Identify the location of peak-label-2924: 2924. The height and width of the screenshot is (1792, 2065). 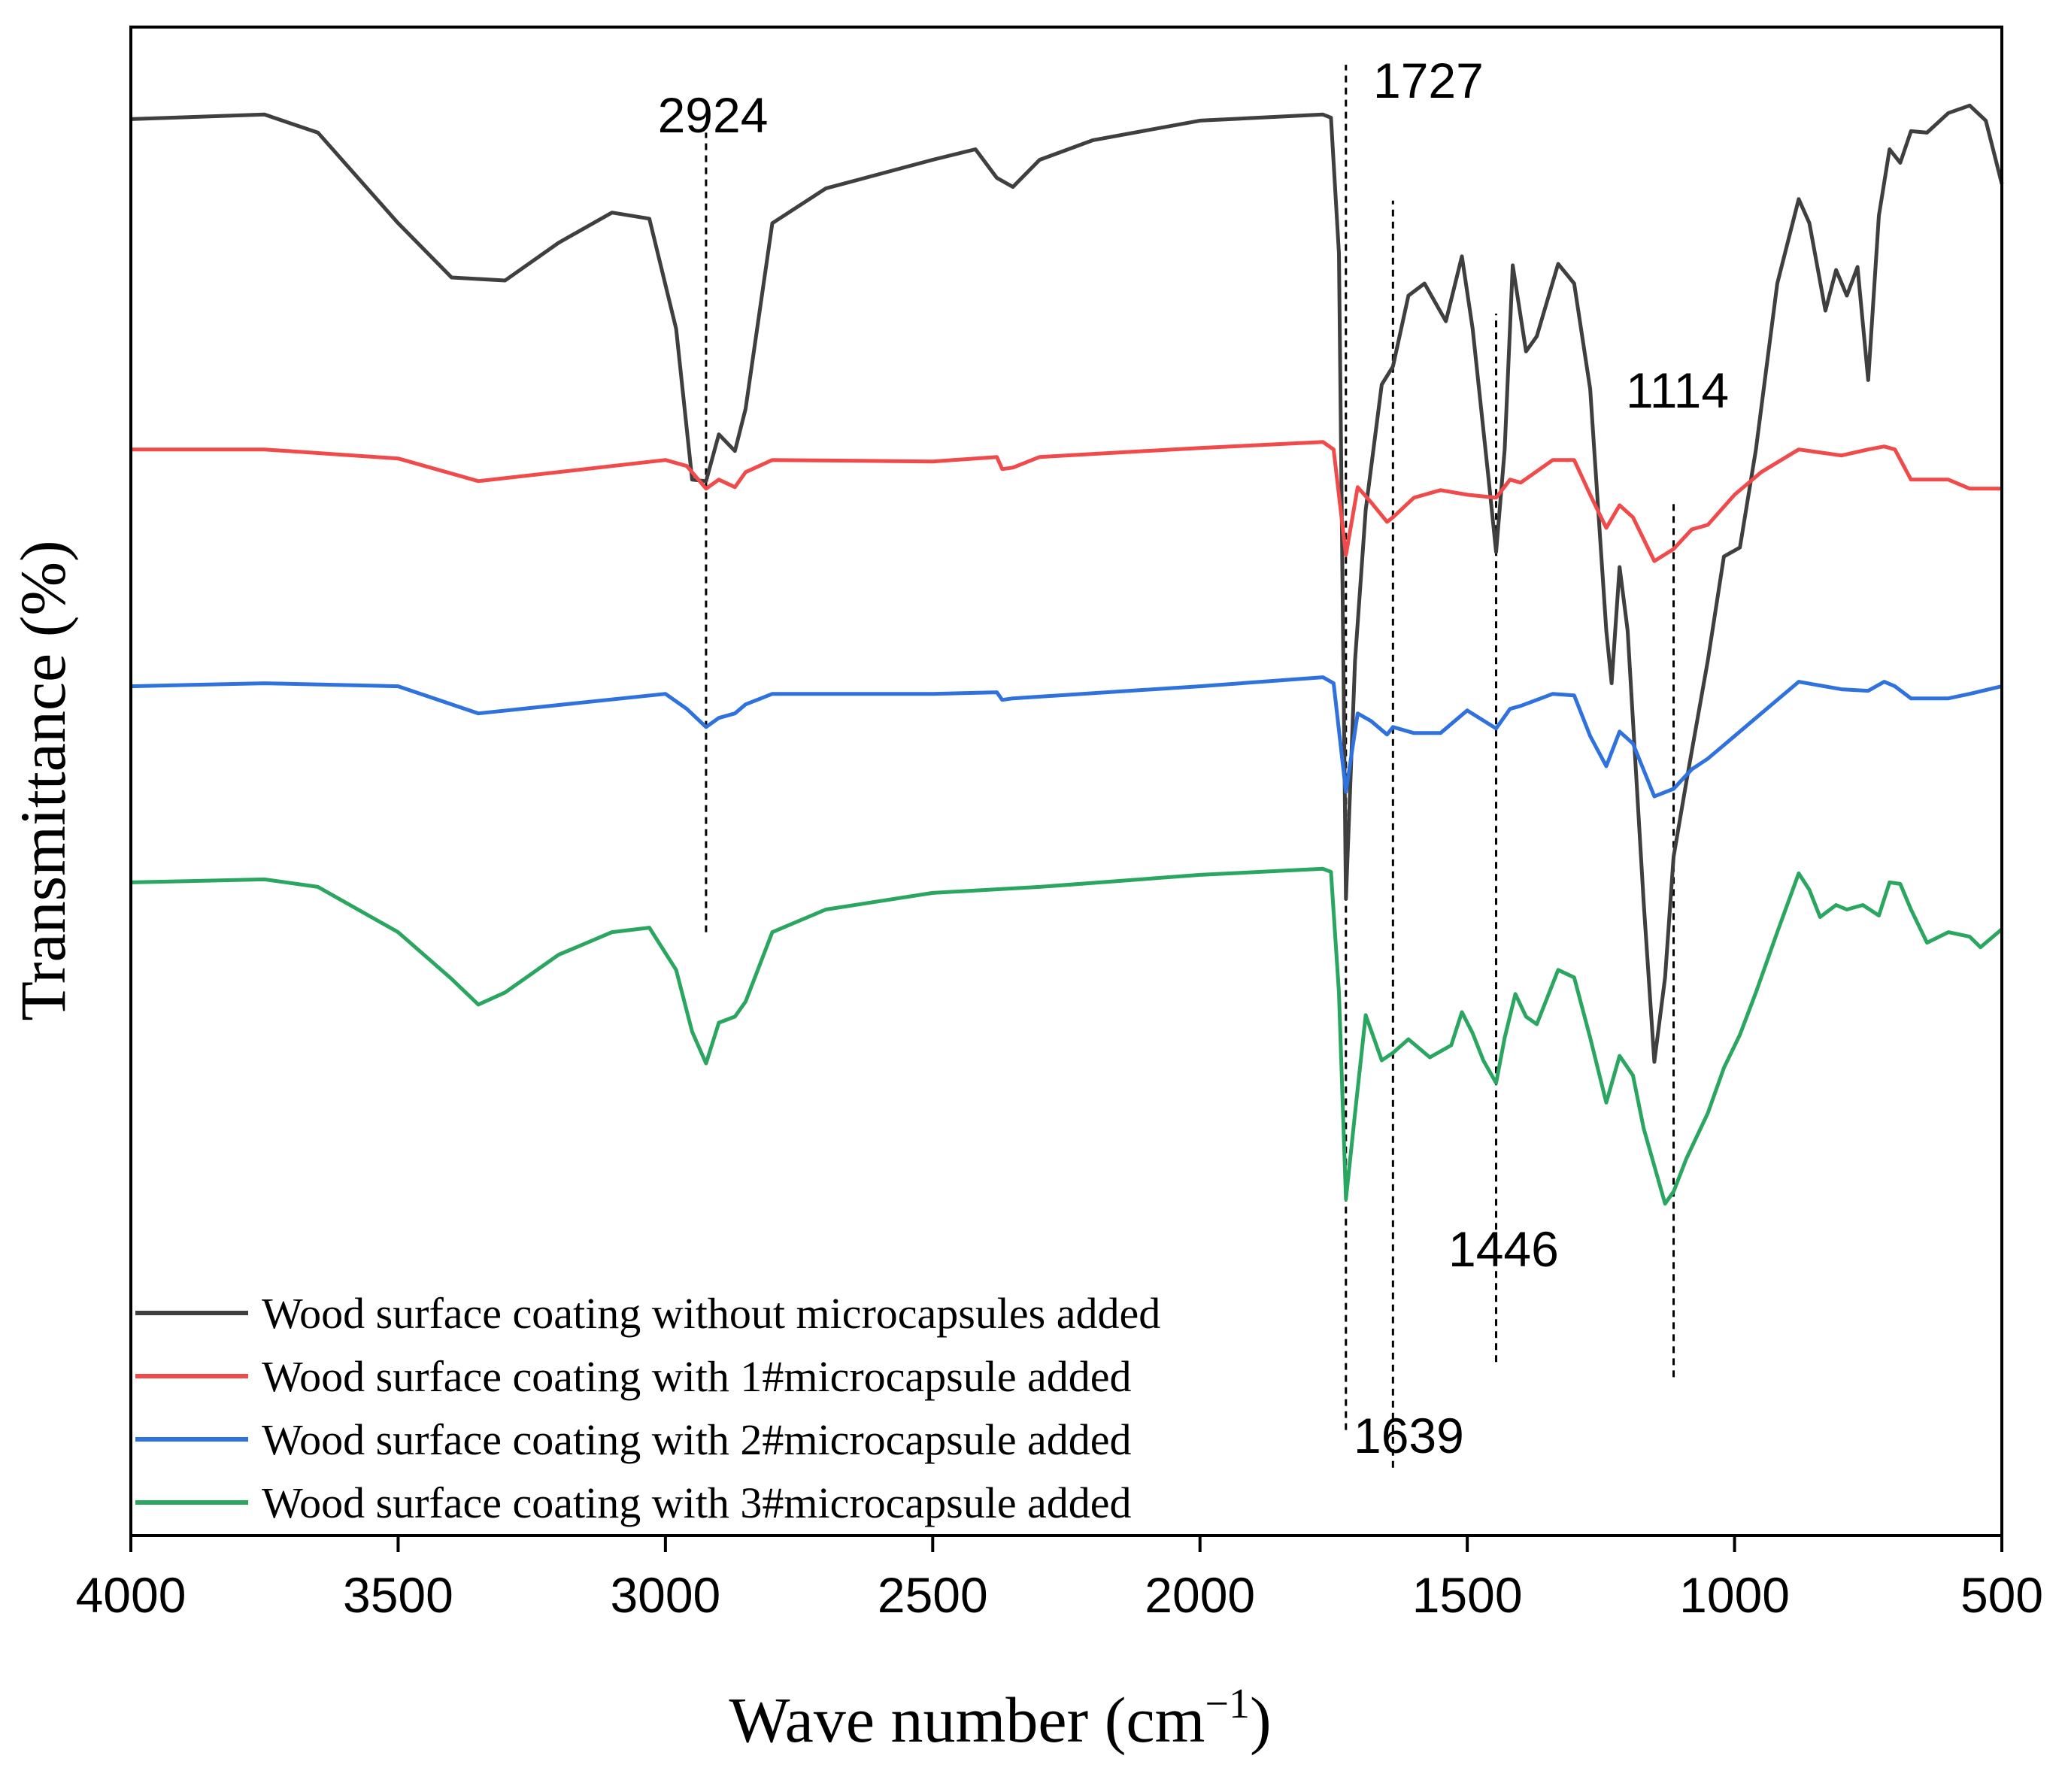
(713, 115).